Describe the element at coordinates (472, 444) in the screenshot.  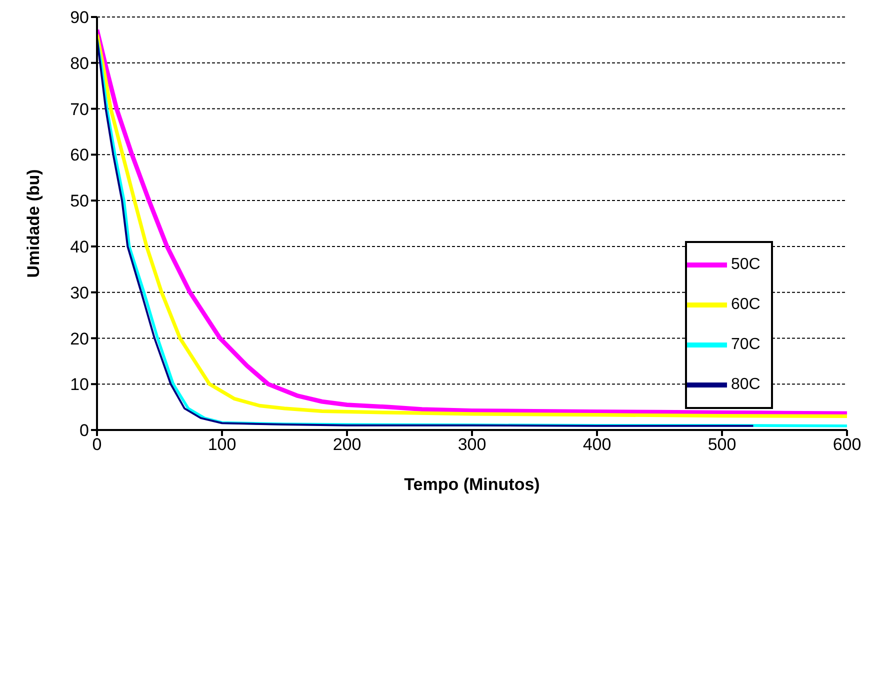
I see `x-tick-label: 300` at that location.